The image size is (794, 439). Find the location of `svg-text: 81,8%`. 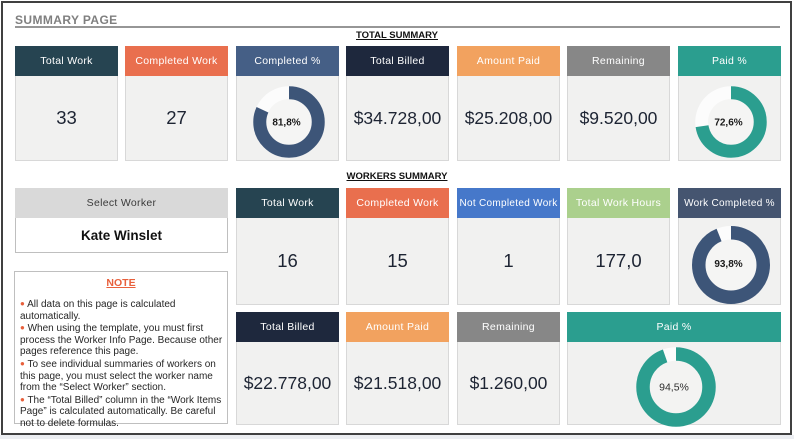

svg-text: 81,8% is located at coordinates (286, 122).